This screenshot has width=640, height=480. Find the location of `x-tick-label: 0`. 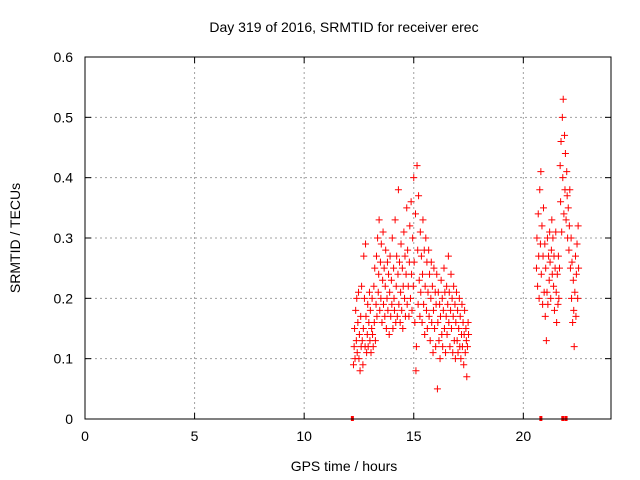

x-tick-label: 0 is located at coordinates (85, 436).